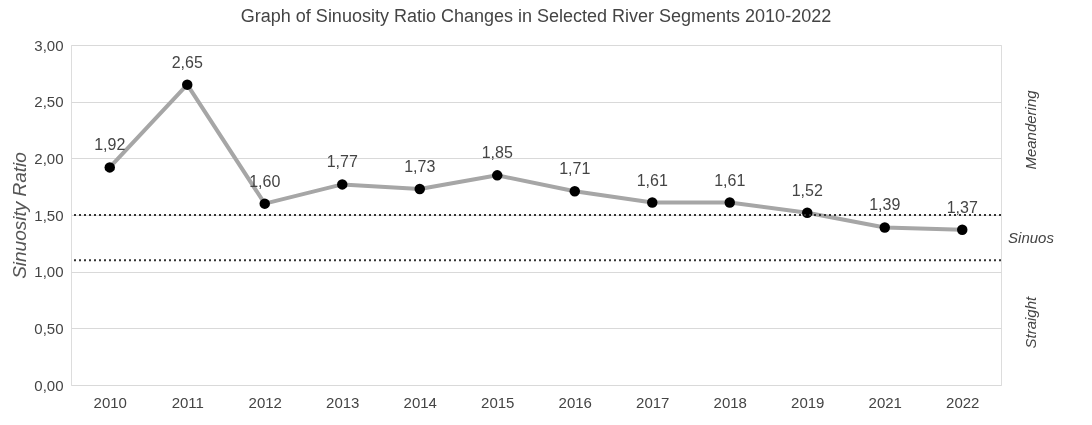 The width and height of the screenshot is (1092, 425). What do you see at coordinates (187, 402) in the screenshot?
I see `x-tick-label: 2011` at bounding box center [187, 402].